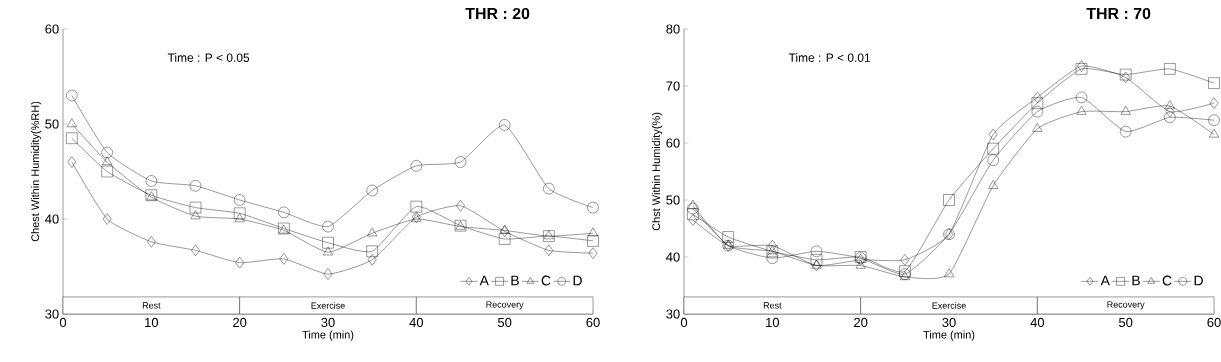 Image resolution: width=1221 pixels, height=362 pixels. Describe the element at coordinates (497, 13) in the screenshot. I see `chart-title: THR : 20` at that location.